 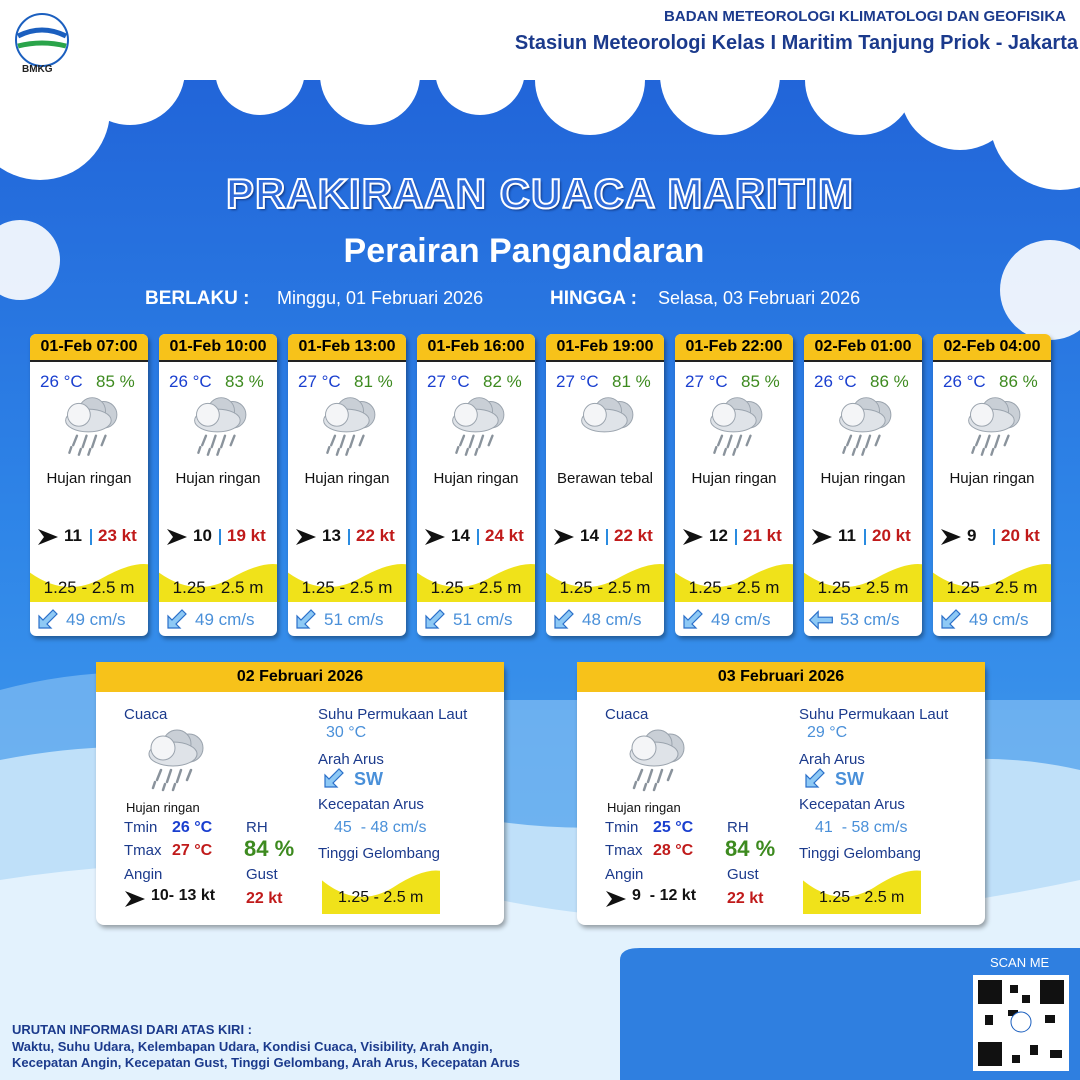 I want to click on current-speed-label: Kecepatan Arus, so click(x=852, y=804).